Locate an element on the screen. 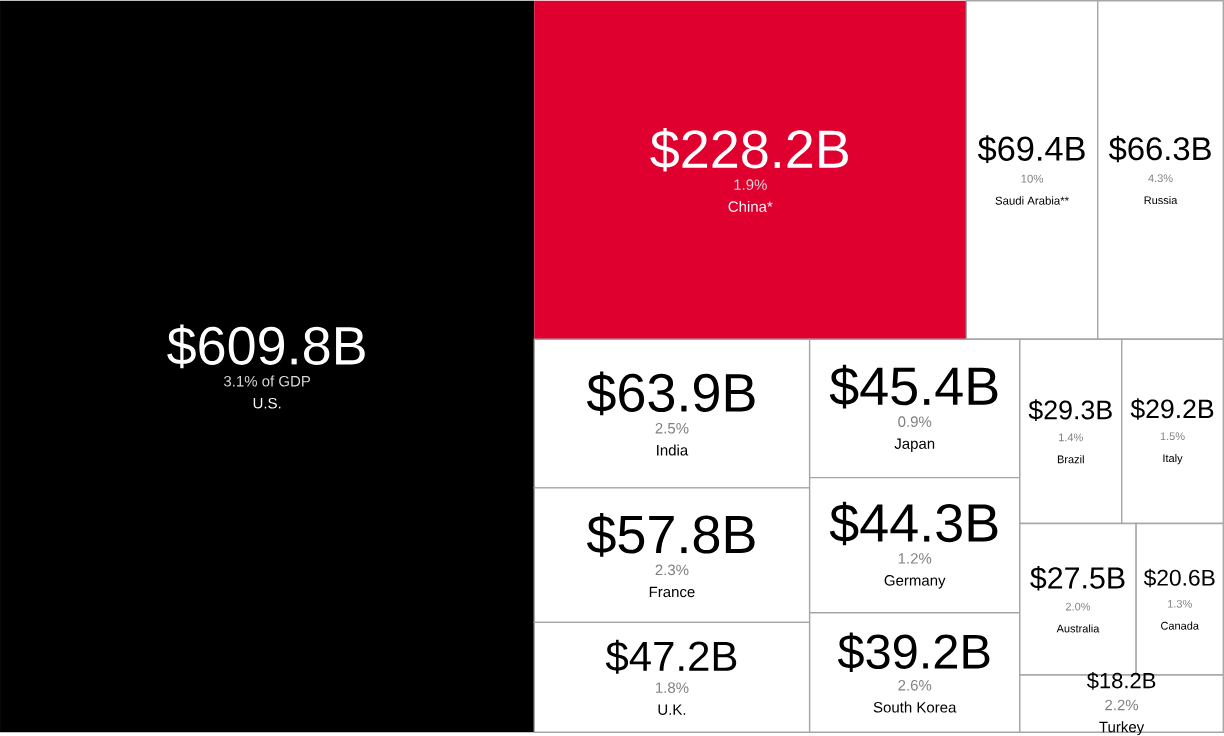 The height and width of the screenshot is (736, 1224). data-label: $45.4B is located at coordinates (913, 387).